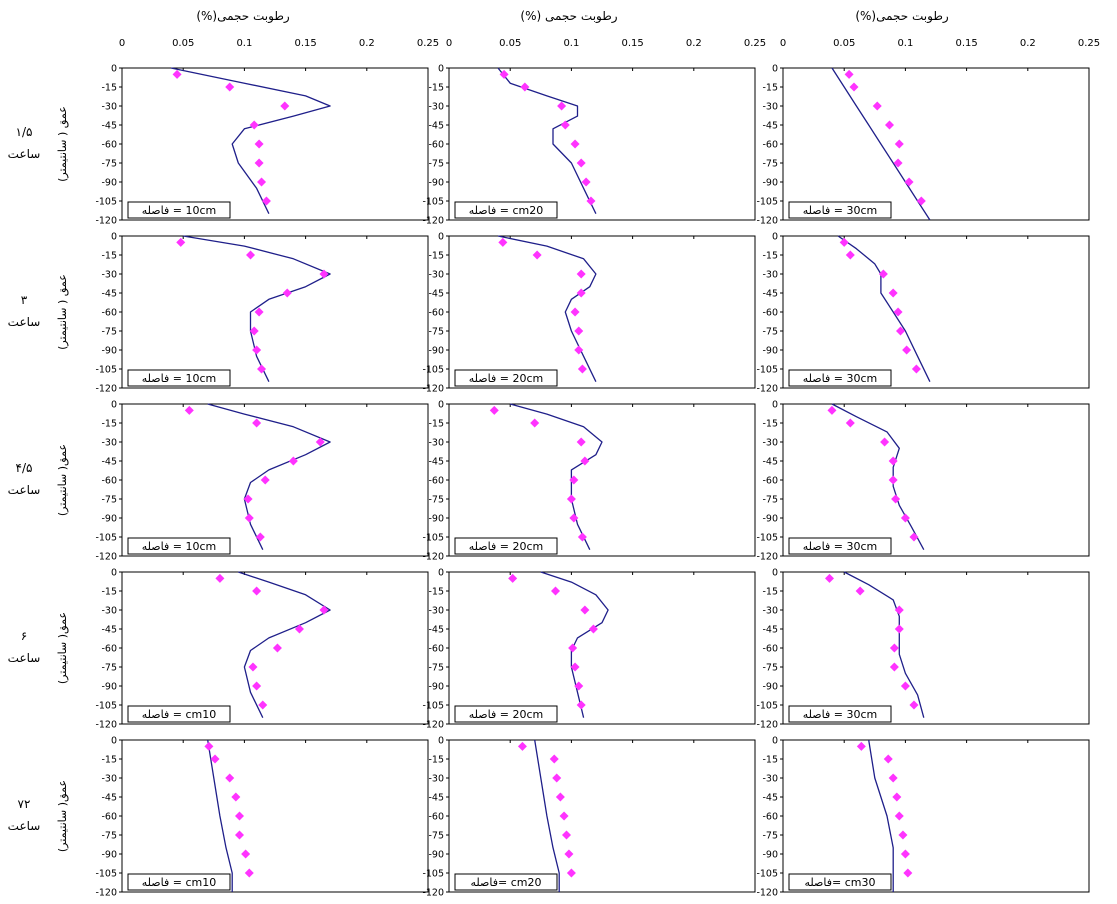  I want to click on panel-4-1-frame, so click(602, 816).